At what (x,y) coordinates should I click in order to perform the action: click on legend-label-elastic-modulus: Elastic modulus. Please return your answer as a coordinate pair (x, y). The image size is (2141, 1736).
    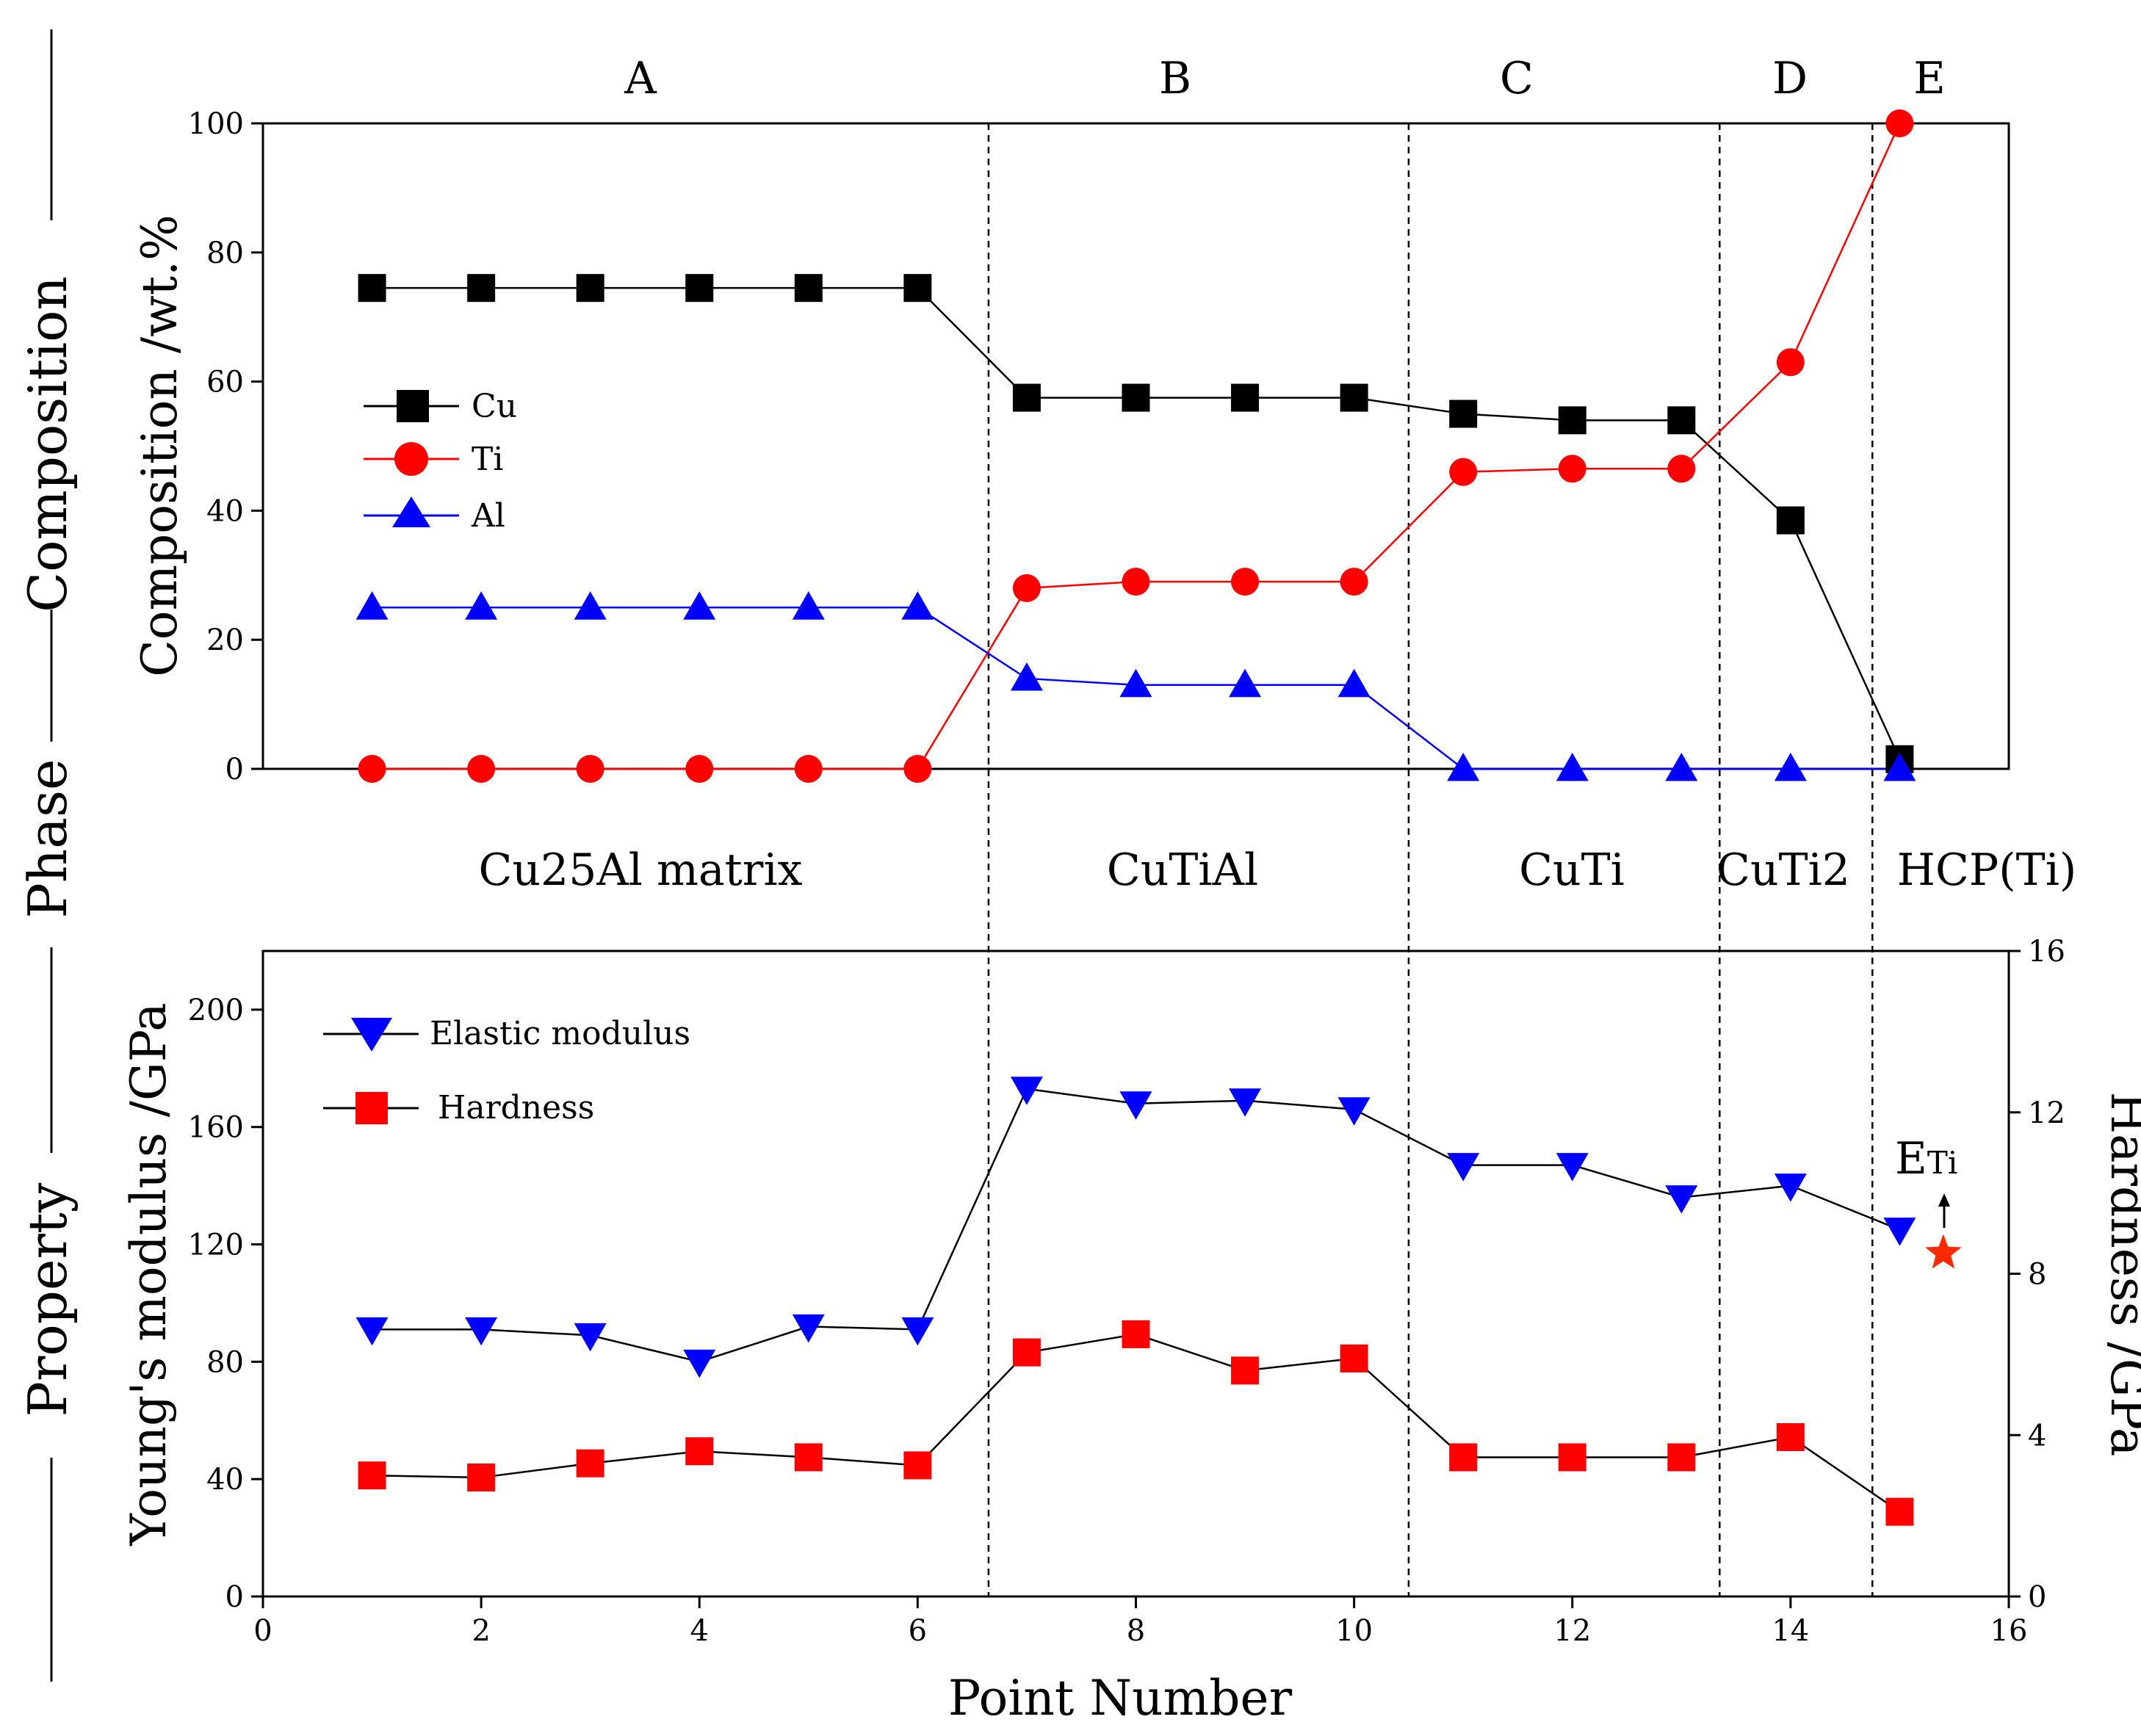
    Looking at the image, I should click on (560, 1033).